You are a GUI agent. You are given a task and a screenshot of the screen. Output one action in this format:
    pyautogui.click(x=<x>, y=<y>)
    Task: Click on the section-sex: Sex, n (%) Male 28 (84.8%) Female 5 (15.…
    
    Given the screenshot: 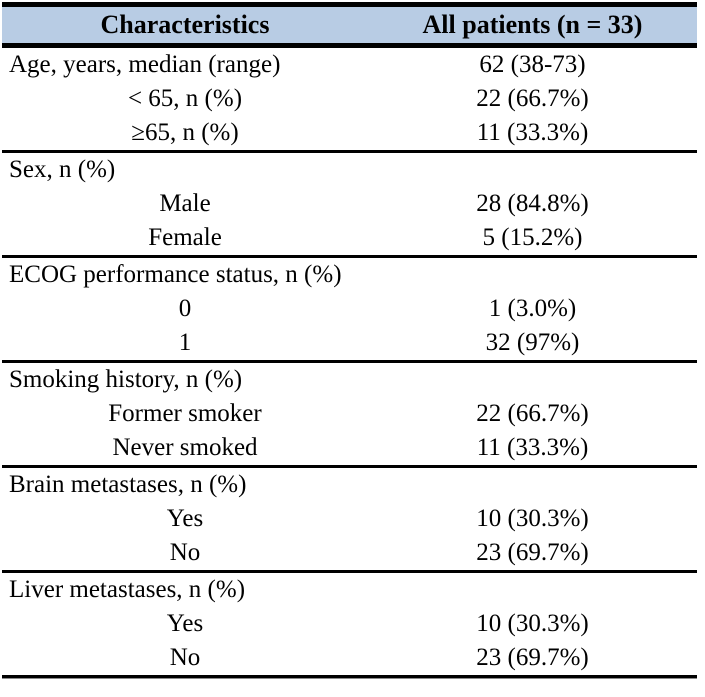 What is the action you would take?
    pyautogui.click(x=349, y=205)
    